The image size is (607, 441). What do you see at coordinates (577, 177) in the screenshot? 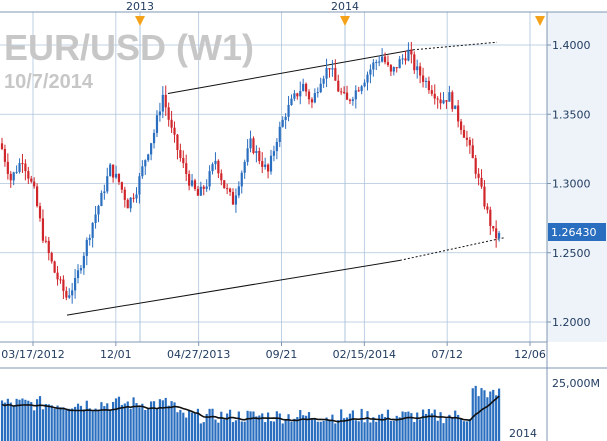
I see `y-axis-panel` at bounding box center [577, 177].